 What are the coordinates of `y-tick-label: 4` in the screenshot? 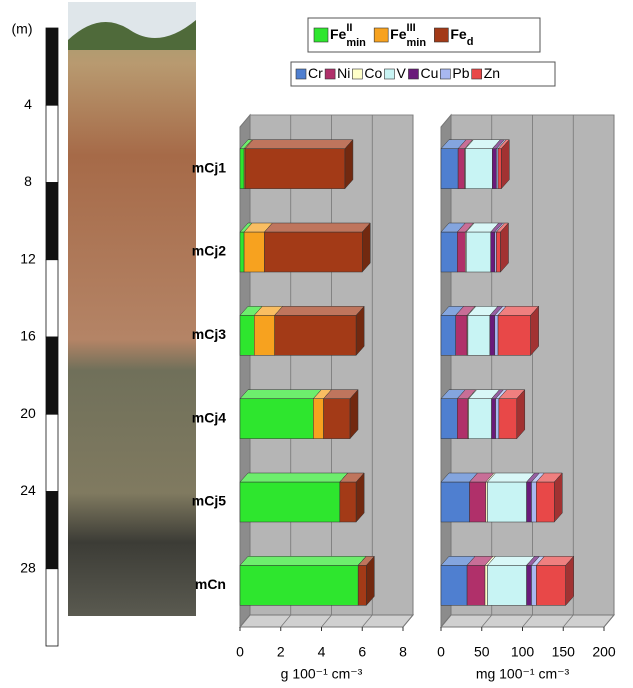 It's located at (28, 104).